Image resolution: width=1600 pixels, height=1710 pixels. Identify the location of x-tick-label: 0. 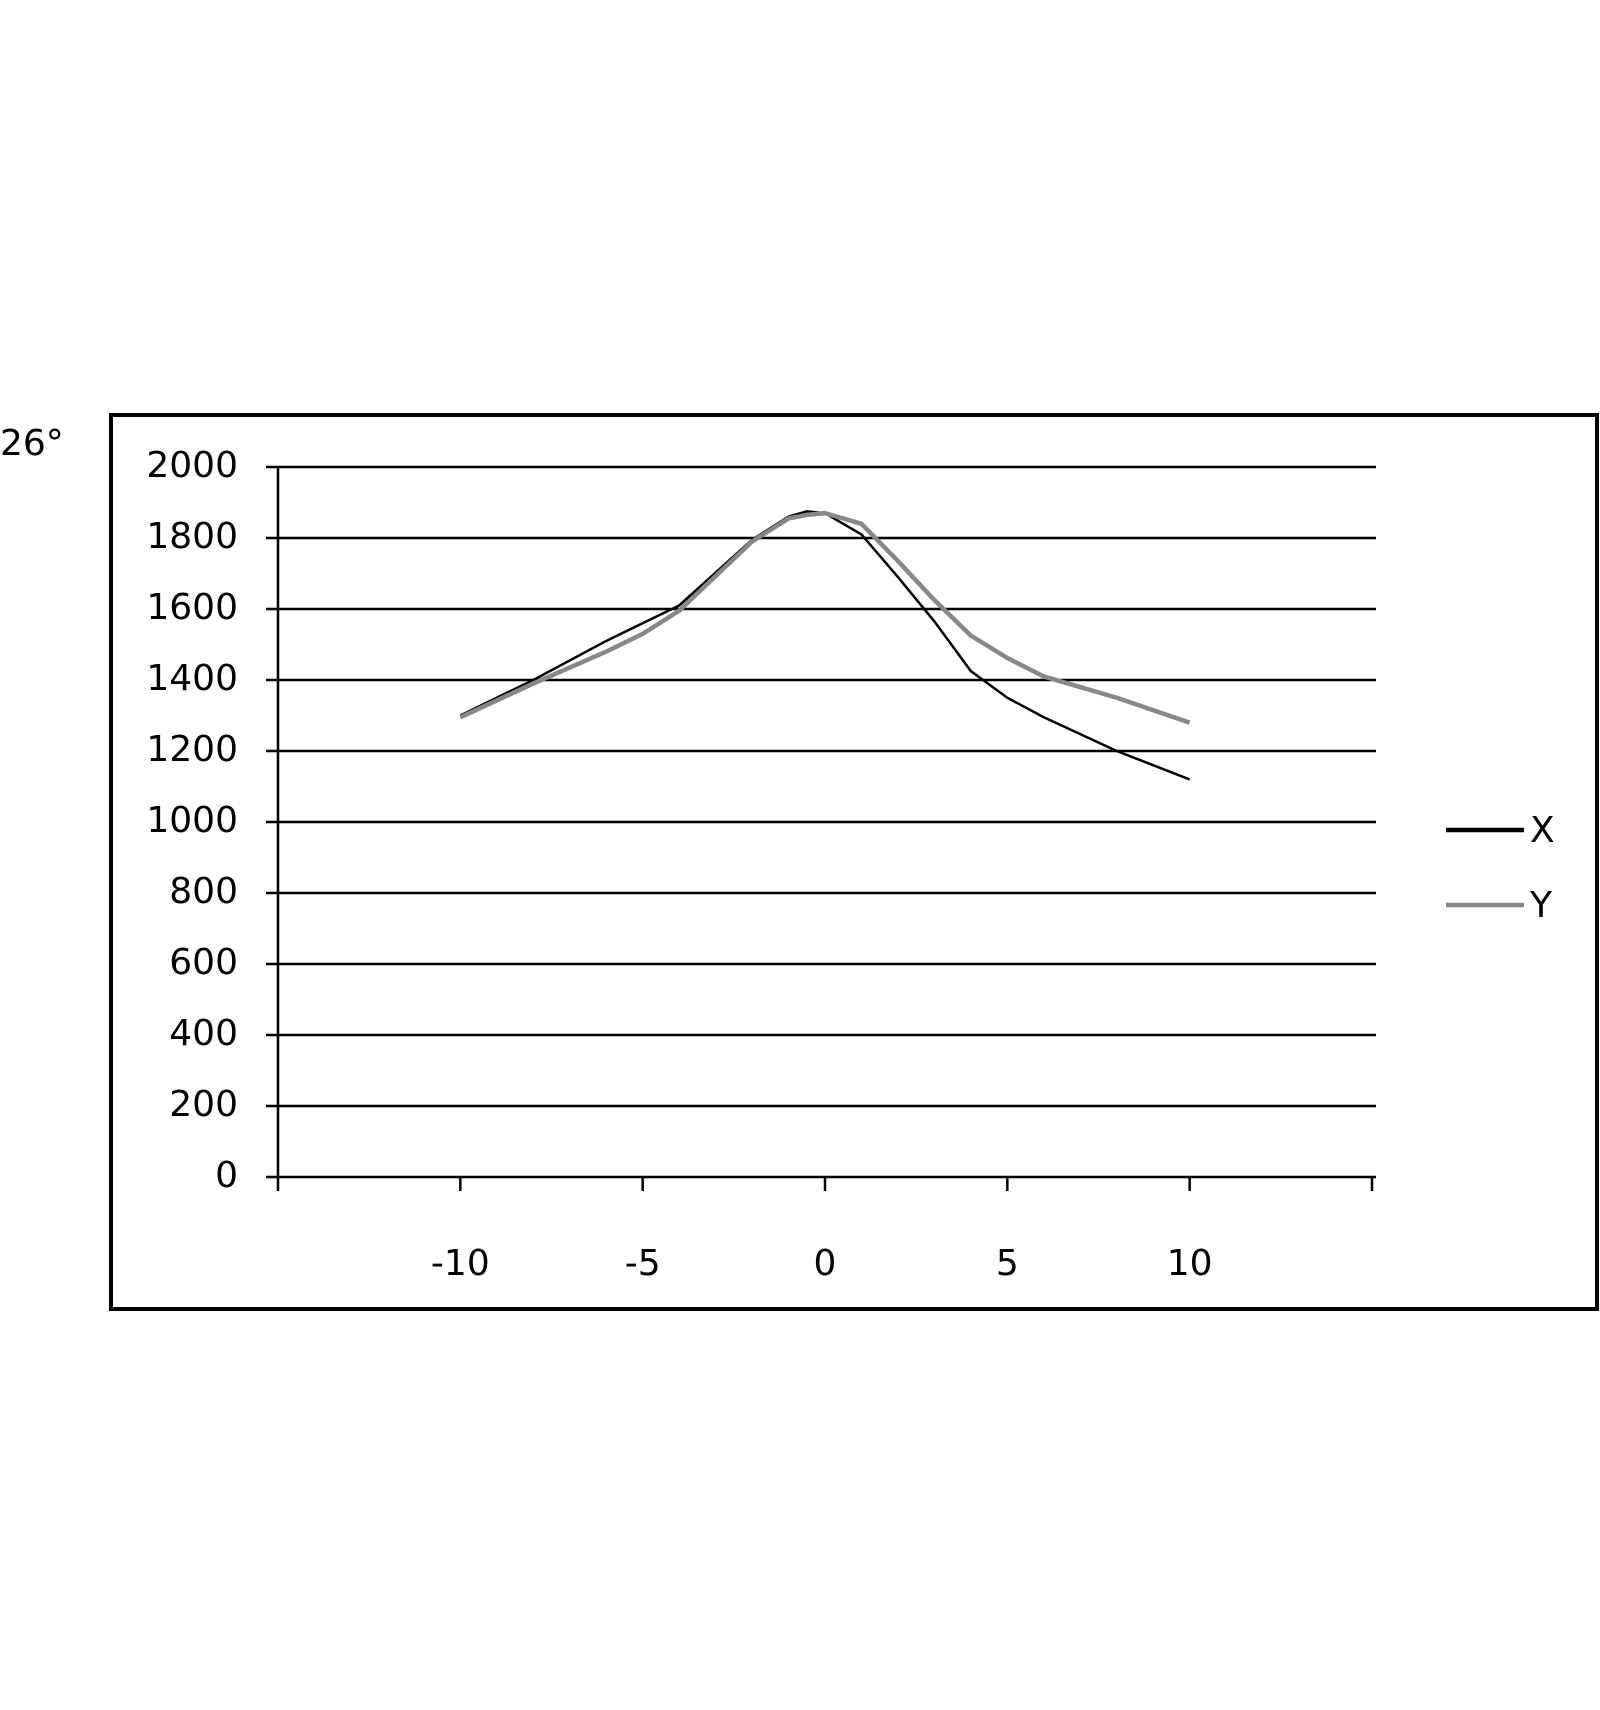
(825, 1263).